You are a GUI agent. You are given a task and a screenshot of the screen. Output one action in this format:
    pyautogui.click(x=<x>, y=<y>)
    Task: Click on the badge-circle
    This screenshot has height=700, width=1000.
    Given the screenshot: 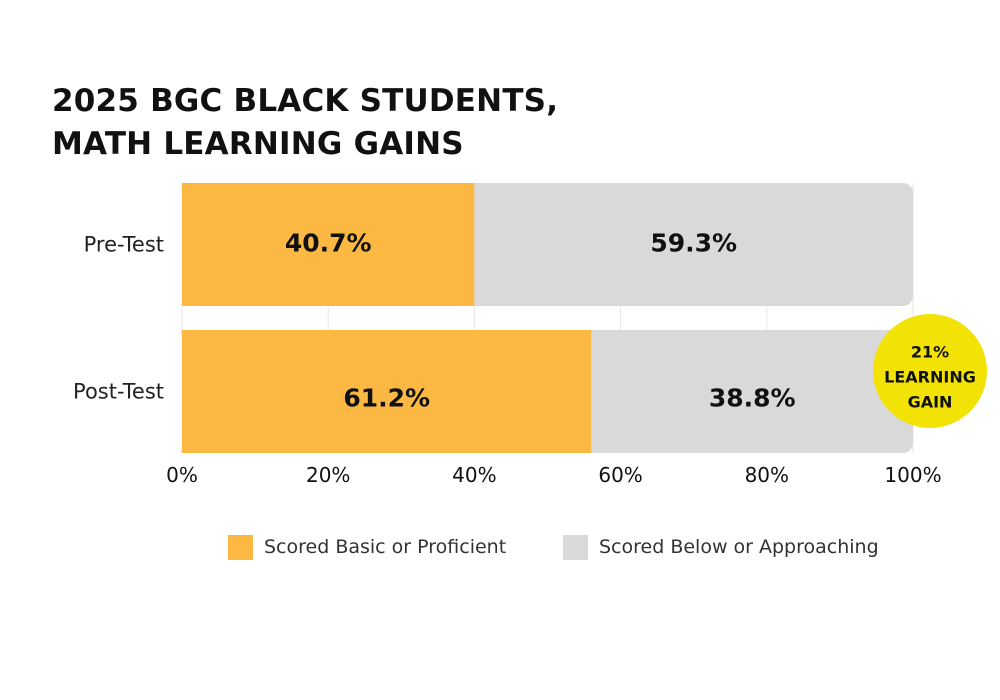 What is the action you would take?
    pyautogui.click(x=930, y=371)
    